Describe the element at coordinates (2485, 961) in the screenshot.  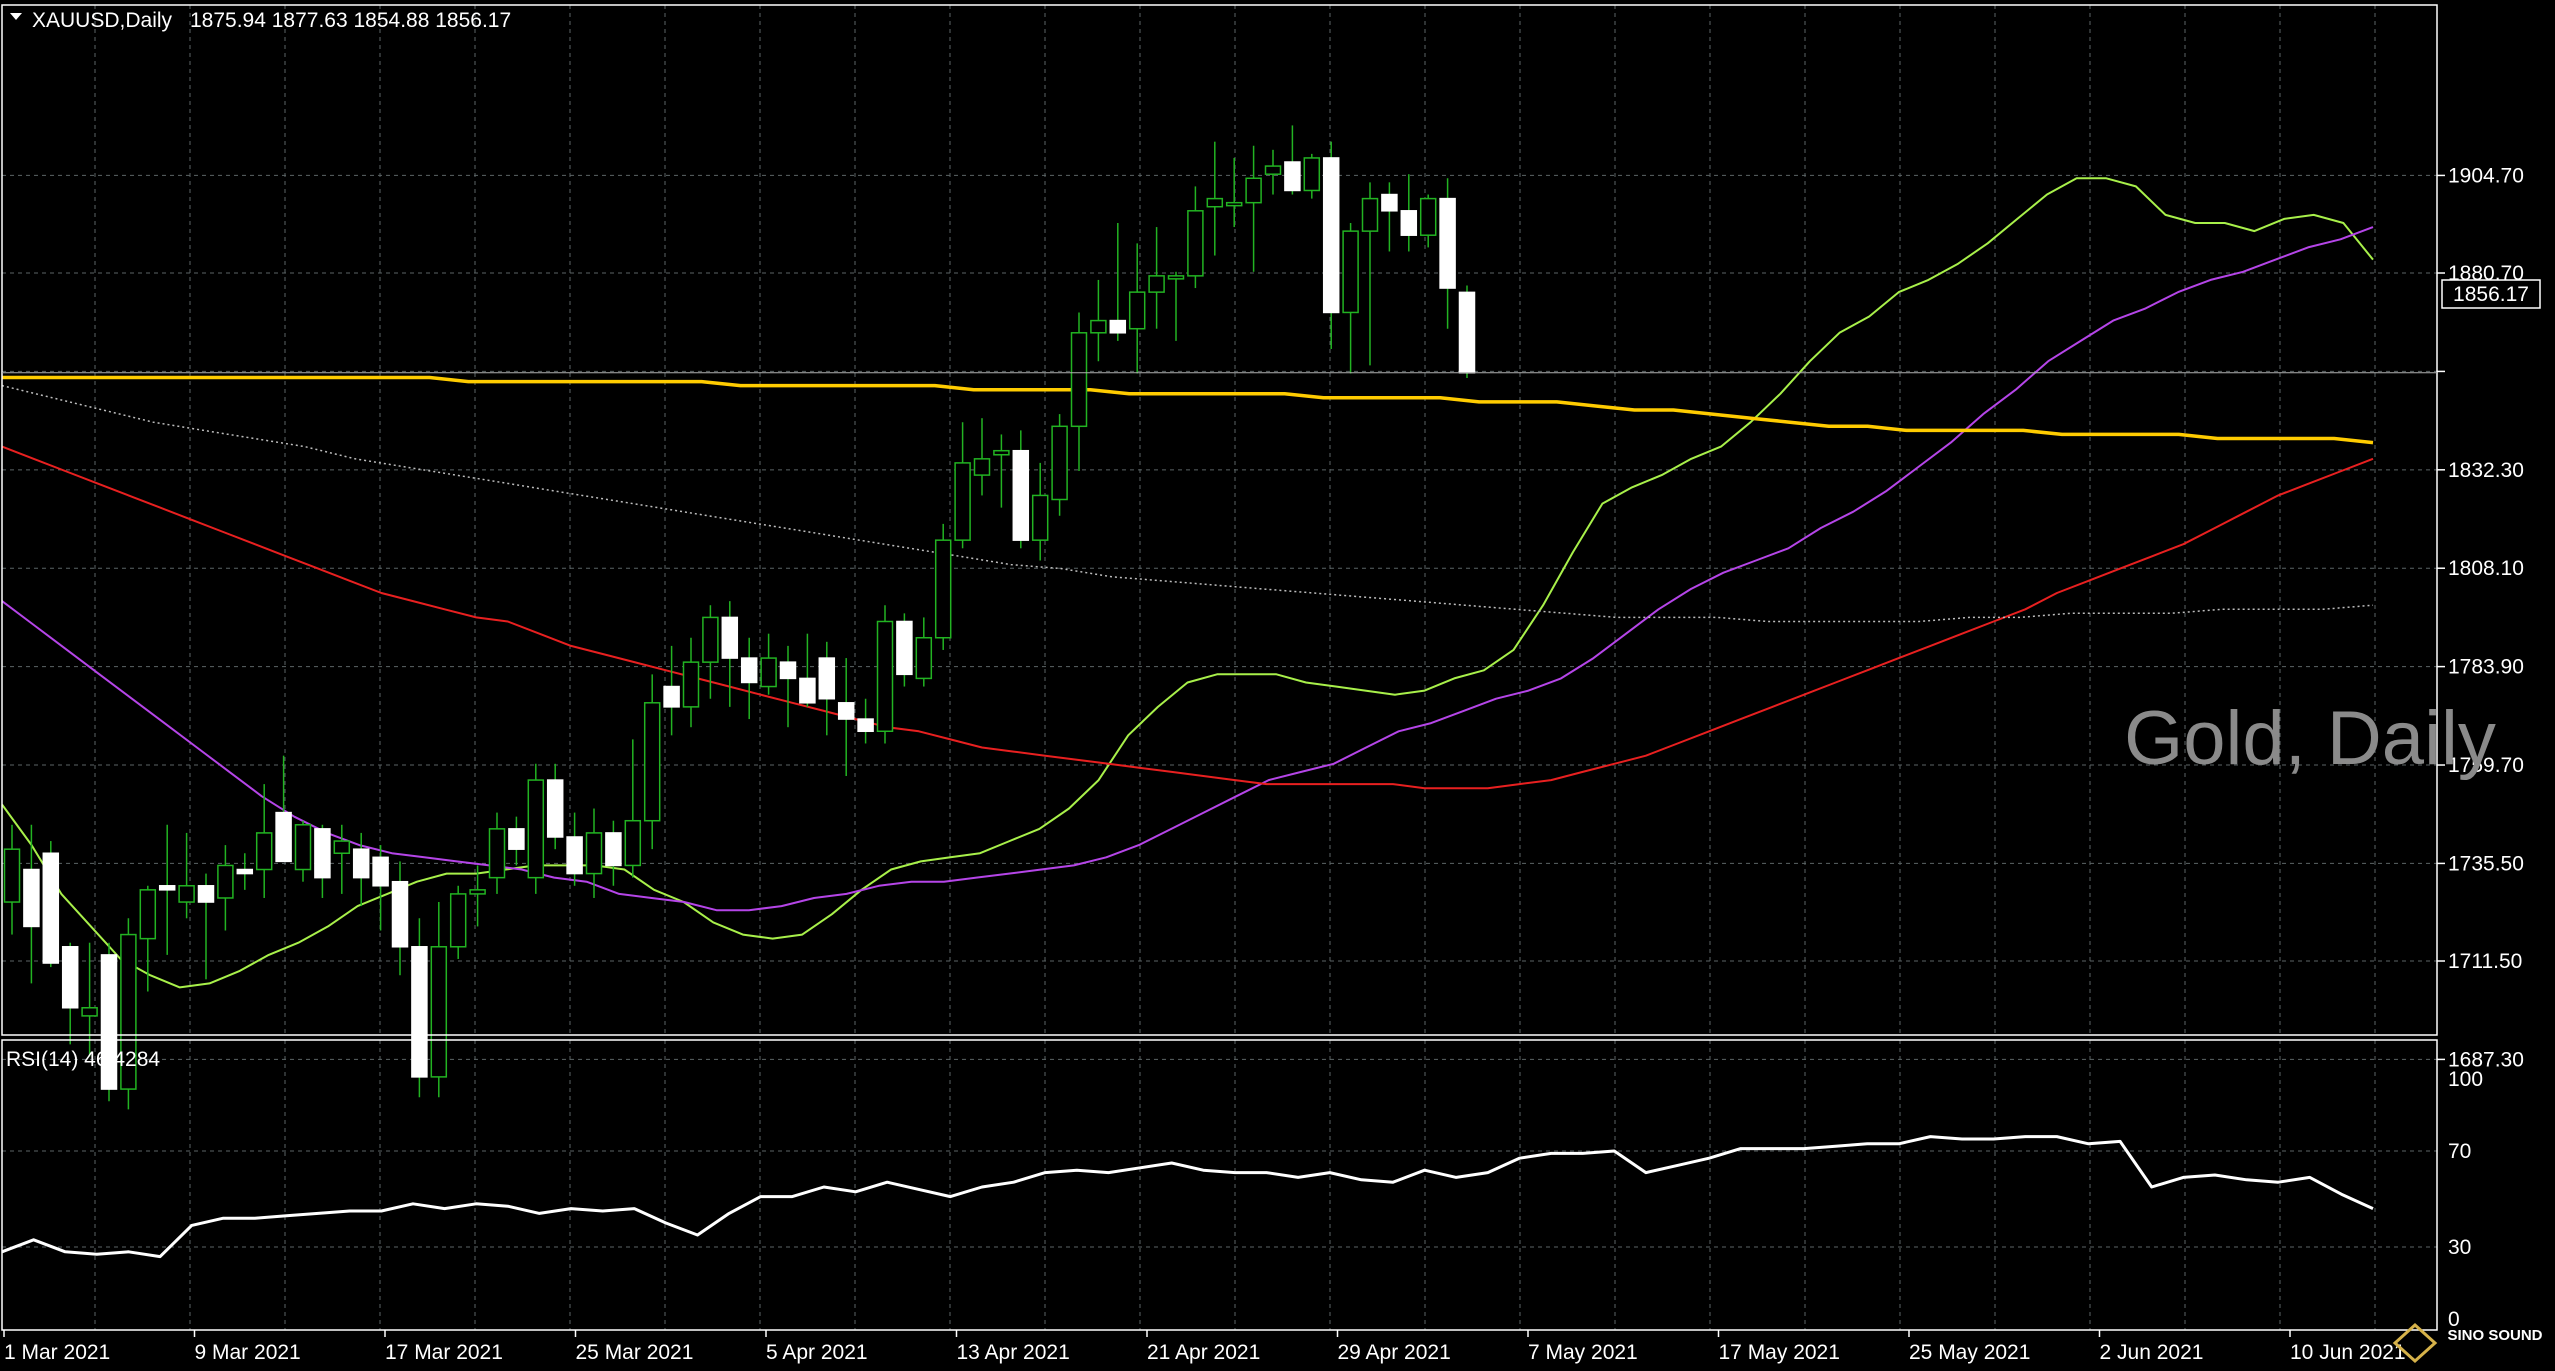
I see `price-tick-label: 1711.50` at that location.